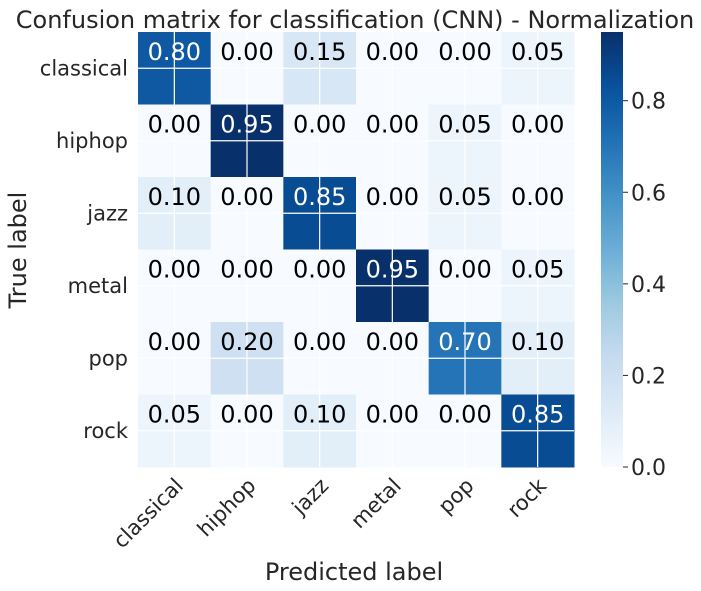 This screenshot has width=701, height=591. Describe the element at coordinates (612, 249) in the screenshot. I see `colorbar` at that location.